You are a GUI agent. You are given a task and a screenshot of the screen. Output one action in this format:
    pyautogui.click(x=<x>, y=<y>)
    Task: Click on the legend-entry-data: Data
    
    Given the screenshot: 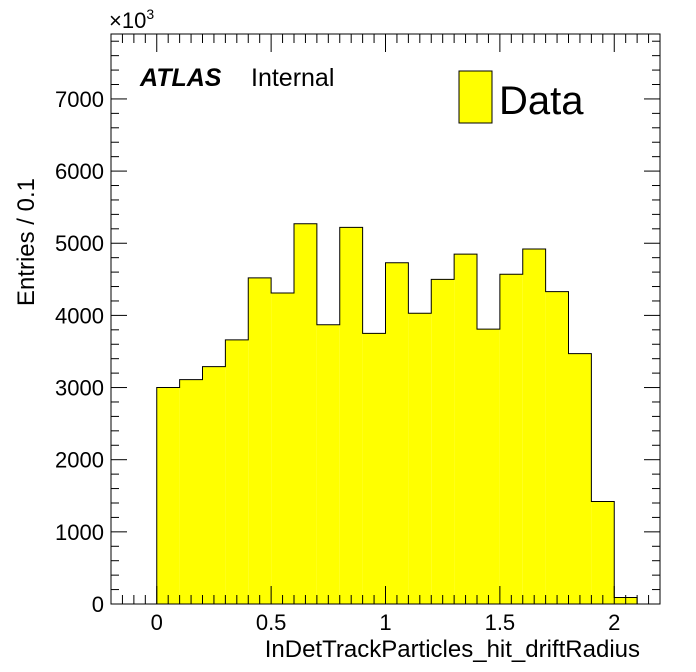 What is the action you would take?
    pyautogui.click(x=541, y=101)
    